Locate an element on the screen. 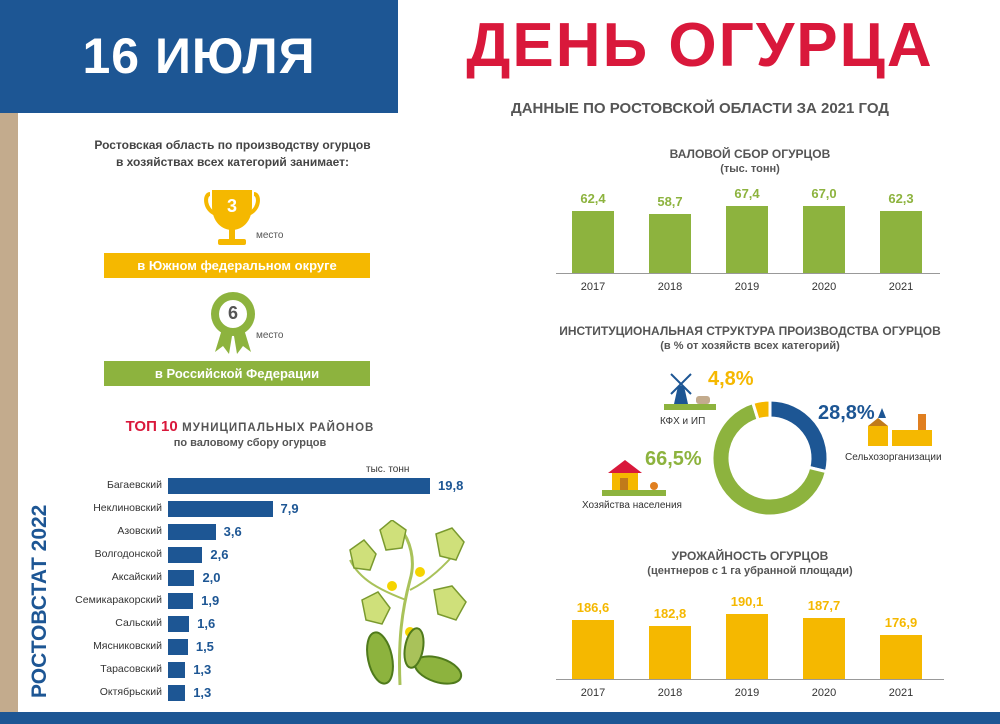  date-text: 16 ИЮЛЯ is located at coordinates (199, 56).